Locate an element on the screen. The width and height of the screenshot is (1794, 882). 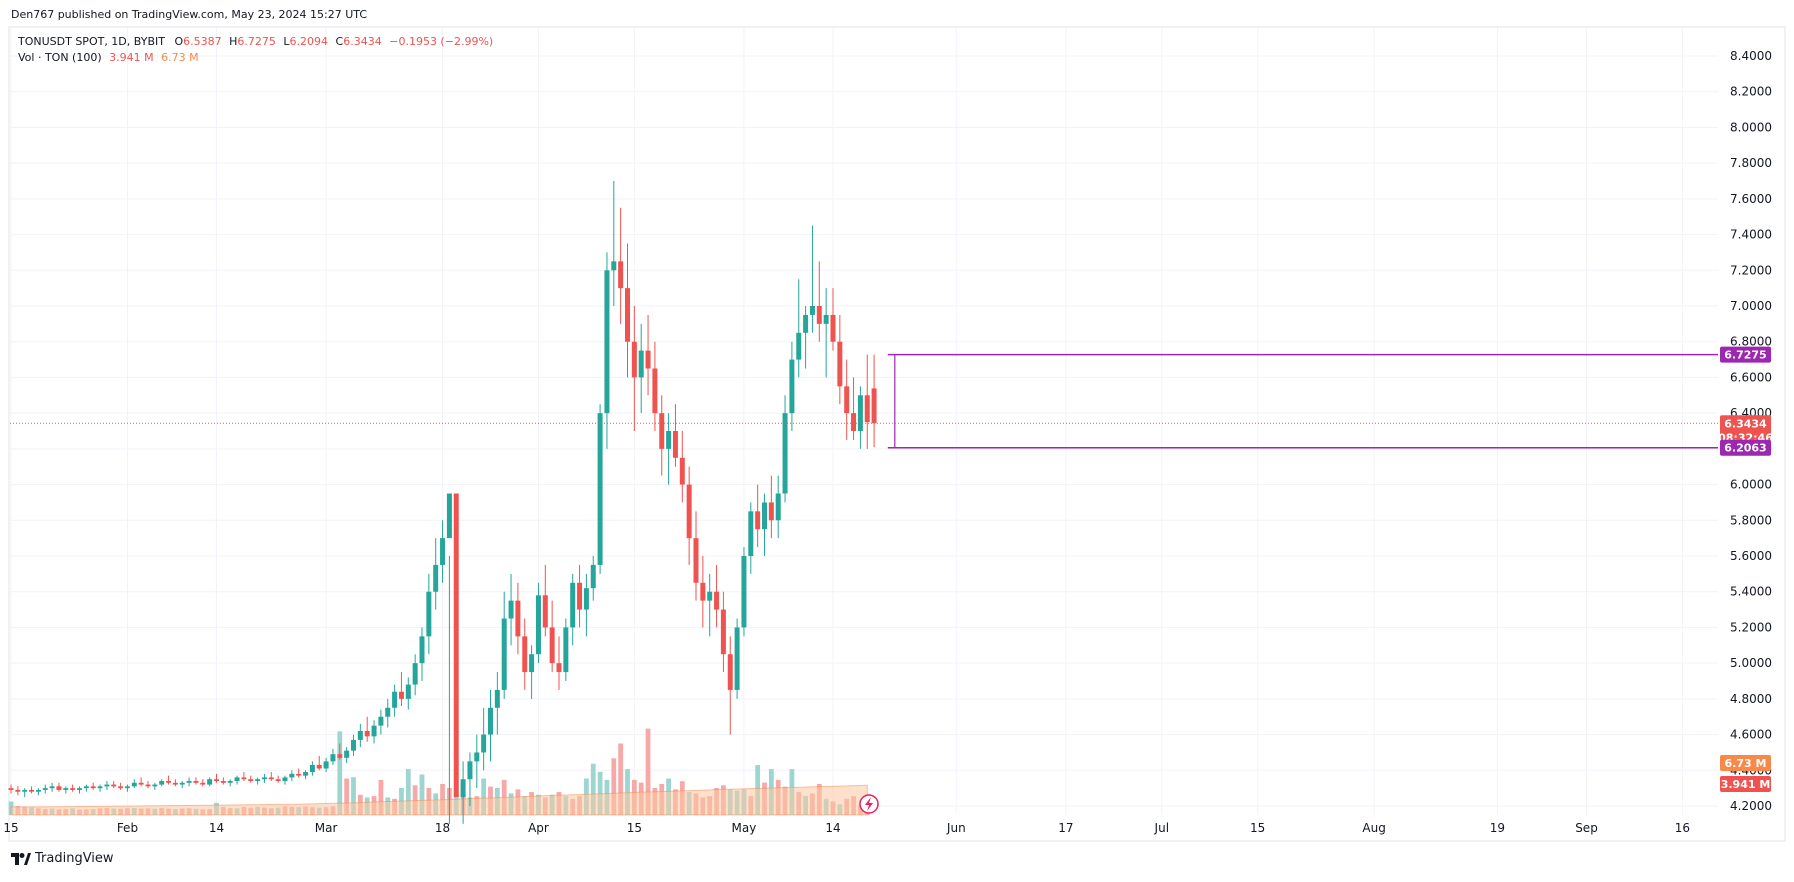
last-price-tag-bg is located at coordinates (1745, 430).